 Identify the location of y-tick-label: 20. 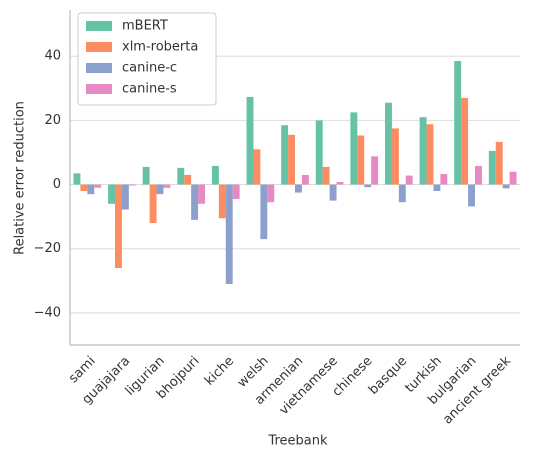
(52, 120).